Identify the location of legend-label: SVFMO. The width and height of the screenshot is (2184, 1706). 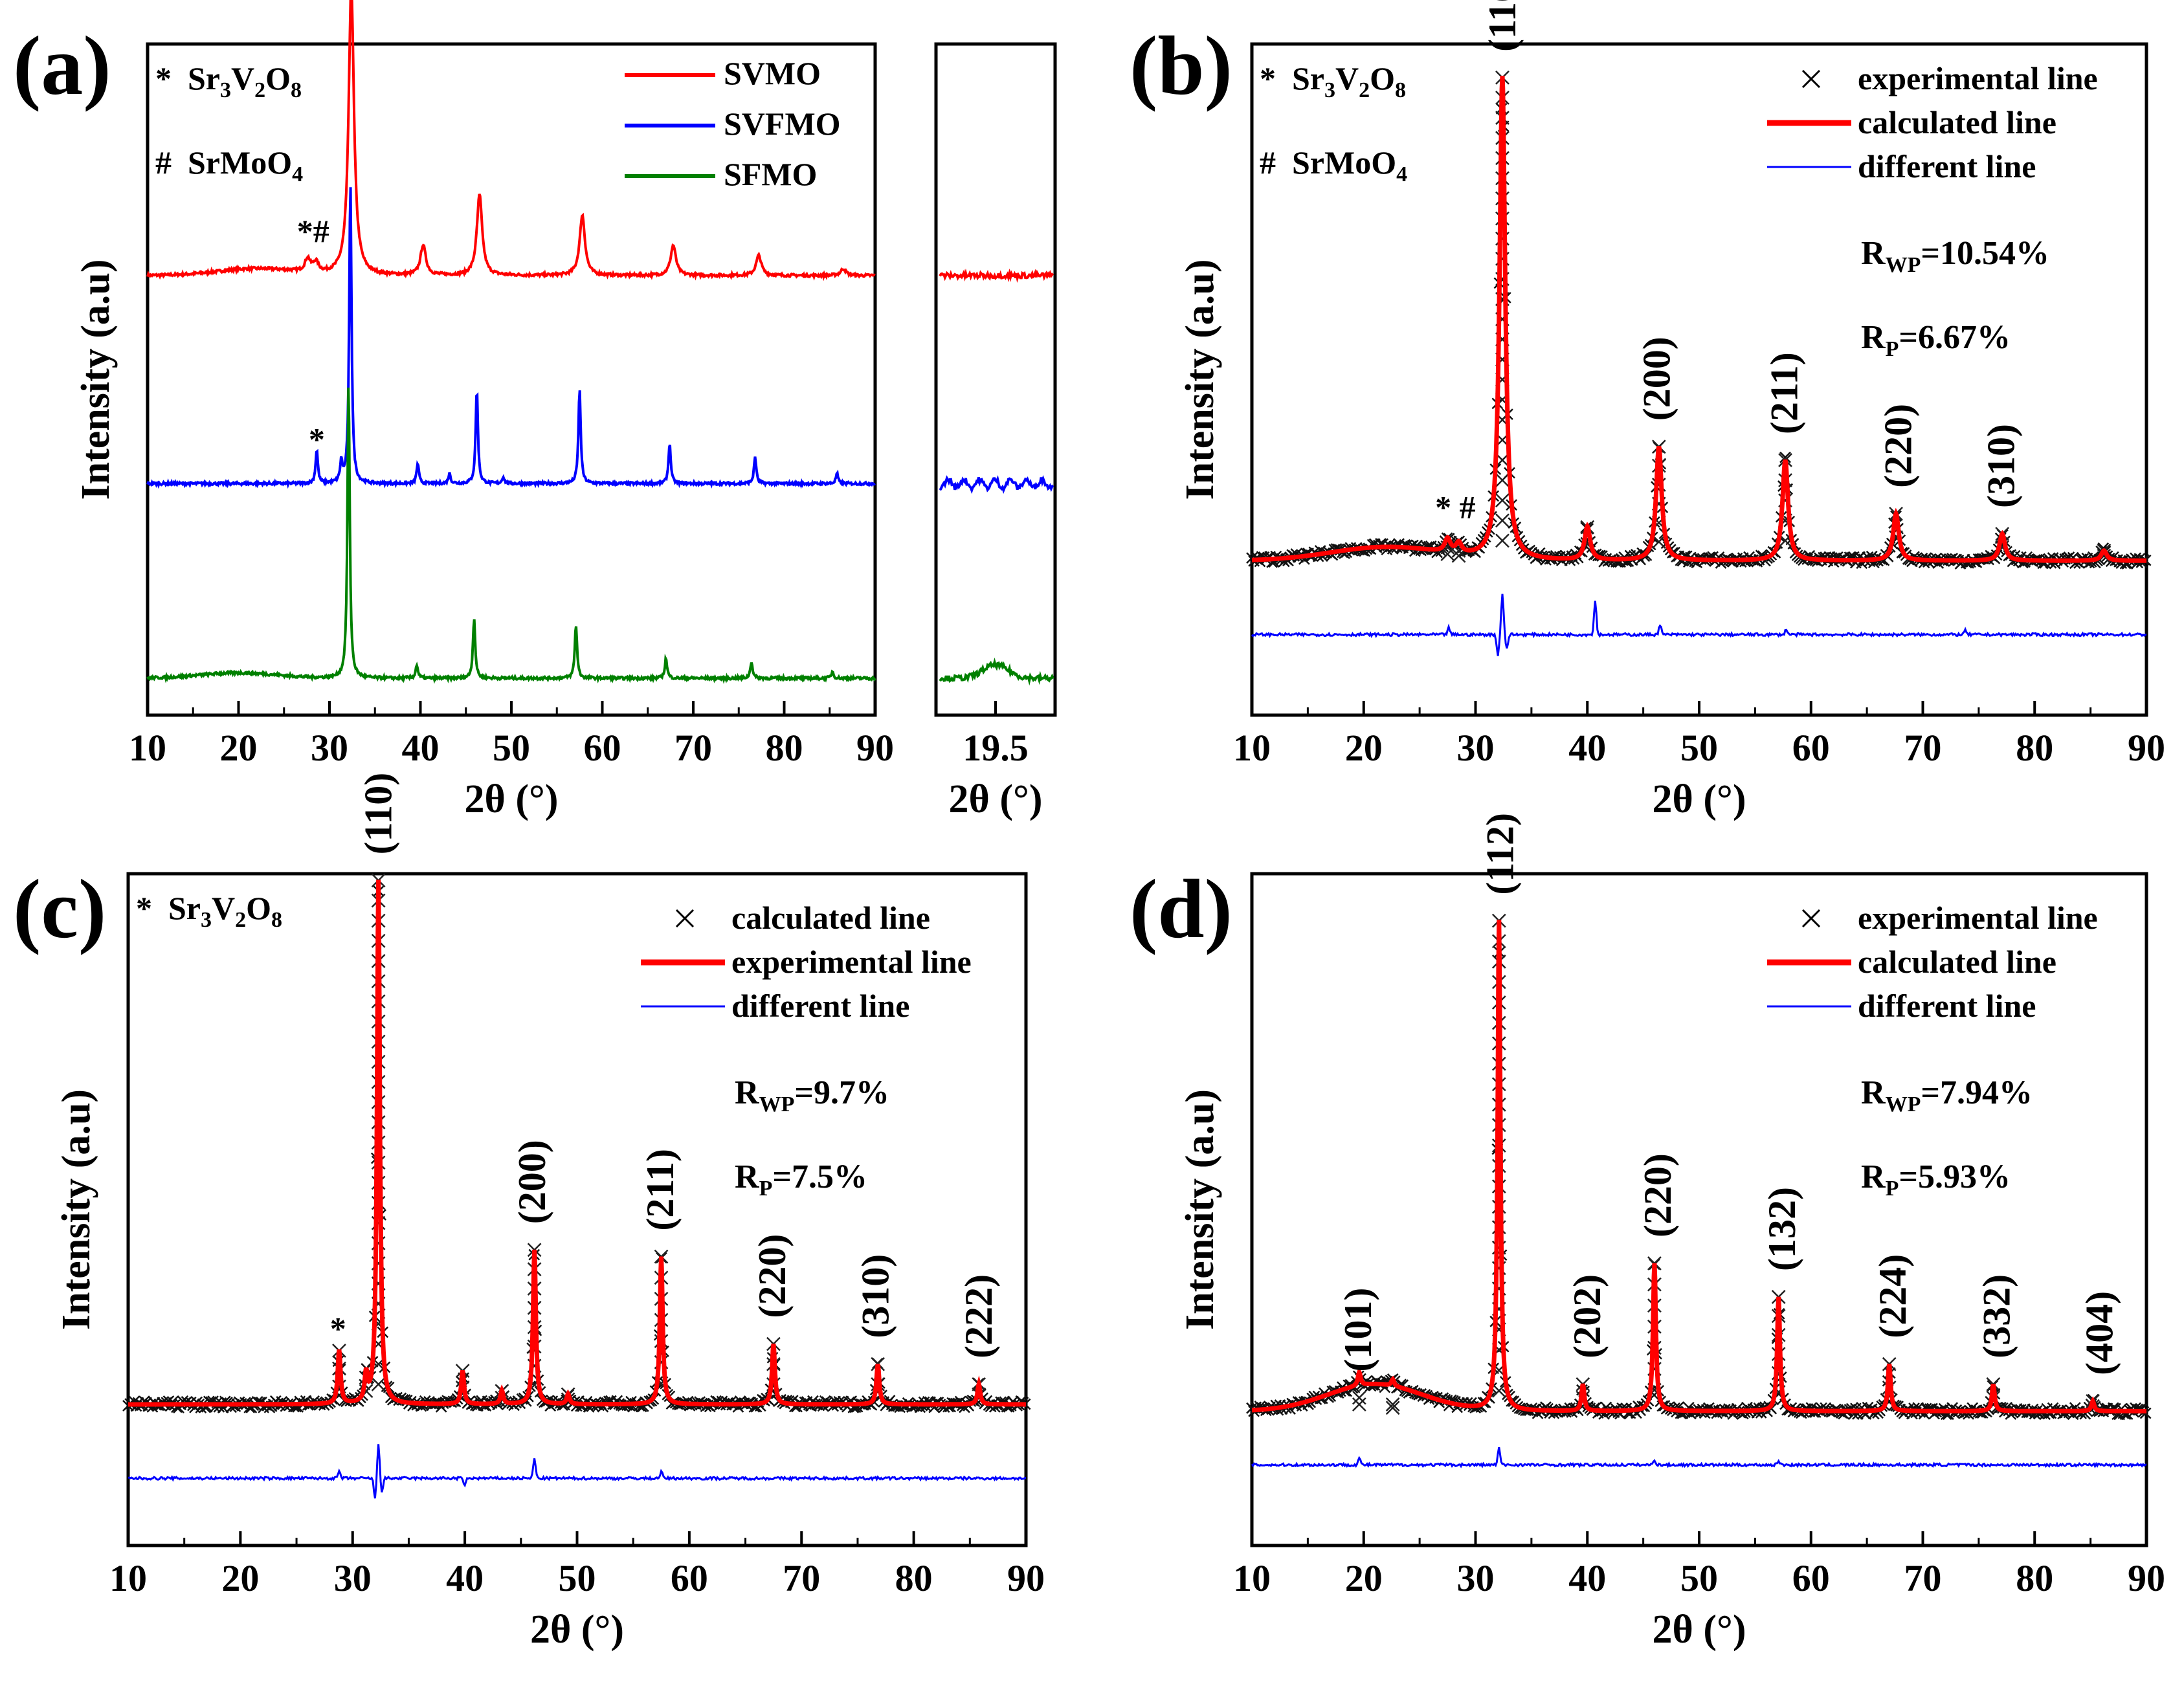
(782, 123).